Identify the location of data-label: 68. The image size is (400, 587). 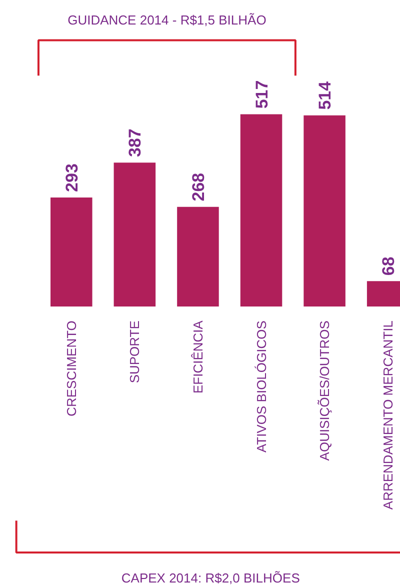
(388, 266).